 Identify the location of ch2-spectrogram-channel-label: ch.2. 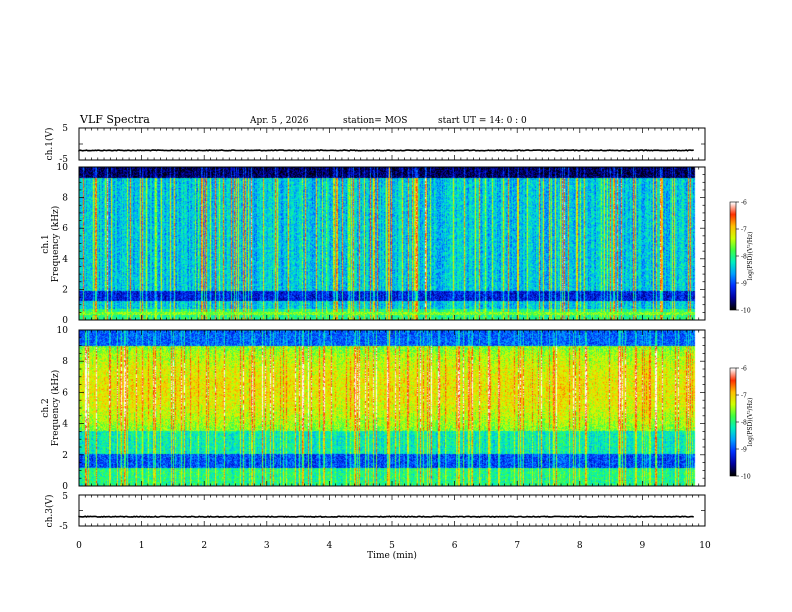
(46, 407).